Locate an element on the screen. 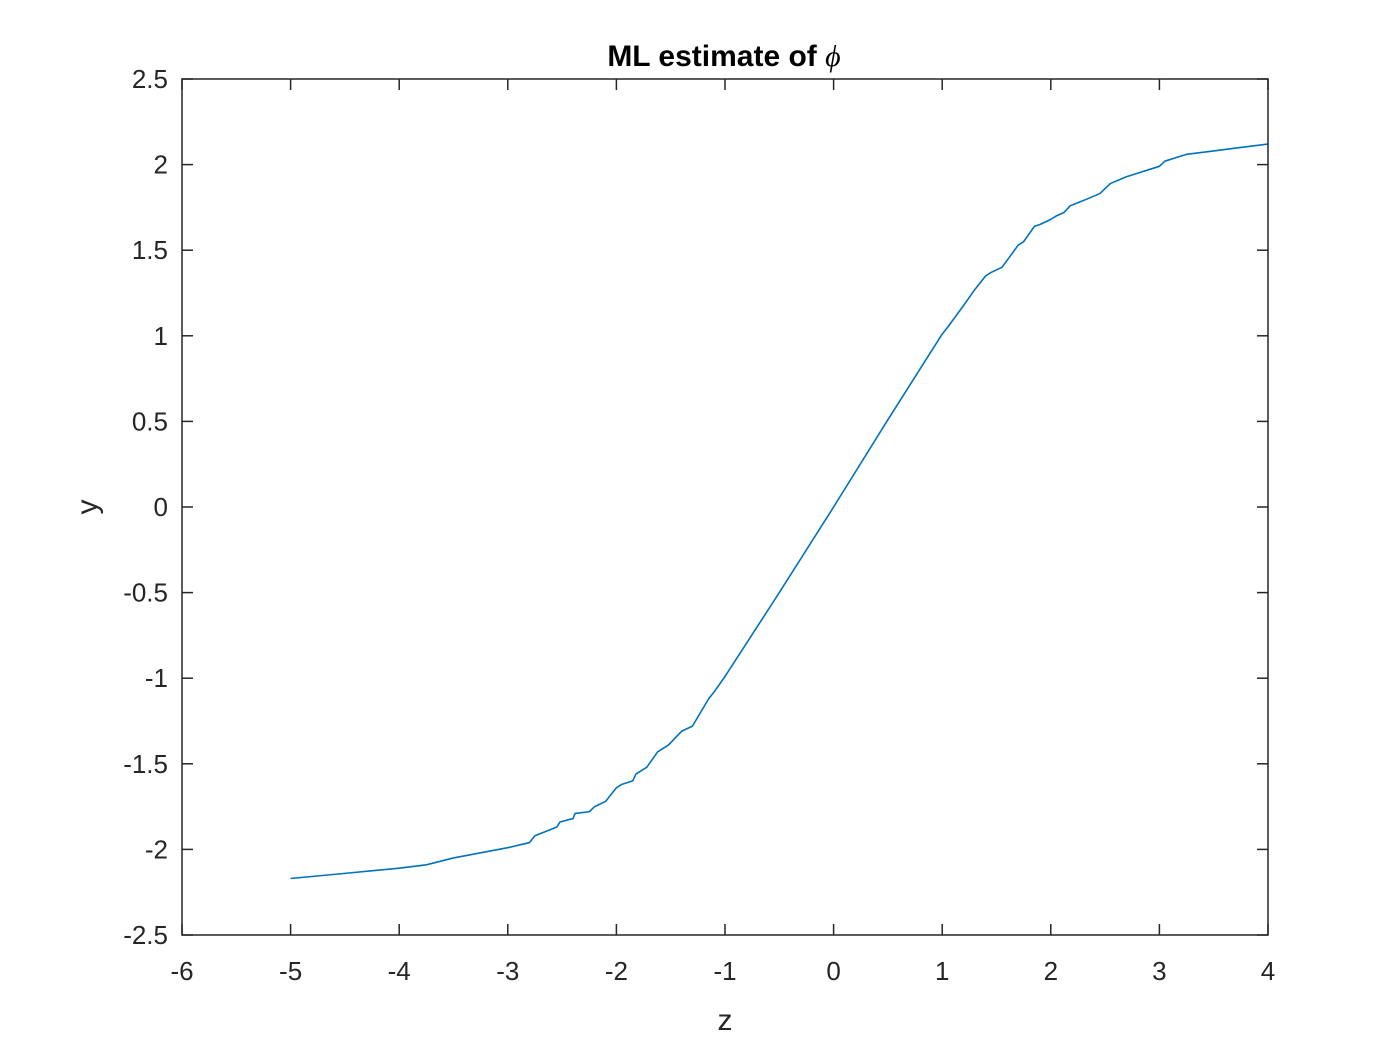  y-tick-labels: -2.5 -2 -1.5 -1 -0.5 0 0.5 1 1.5 2 2.5 is located at coordinates (145, 507).